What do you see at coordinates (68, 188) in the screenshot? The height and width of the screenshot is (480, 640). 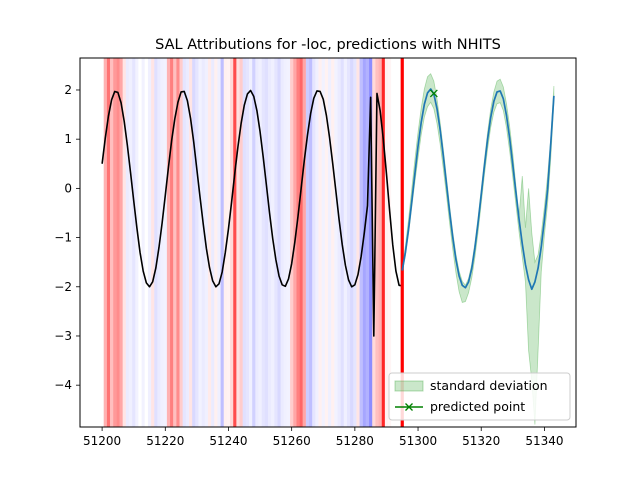 I see `y-tick-label: 0` at bounding box center [68, 188].